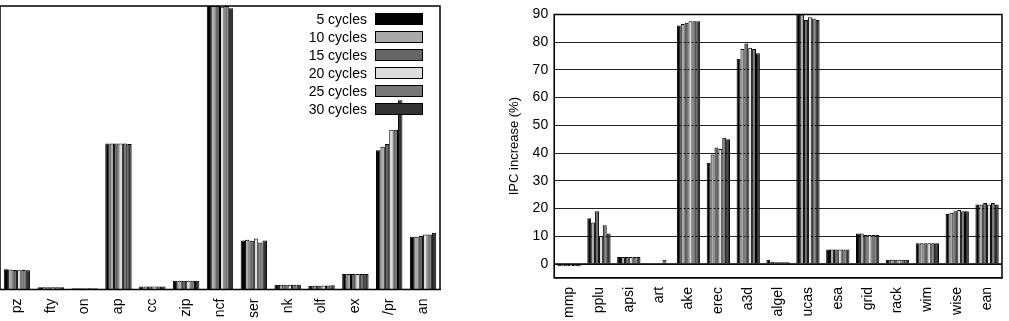 This screenshot has width=1009, height=321. Describe the element at coordinates (806, 301) in the screenshot. I see `x-tick-label: ucas` at that location.